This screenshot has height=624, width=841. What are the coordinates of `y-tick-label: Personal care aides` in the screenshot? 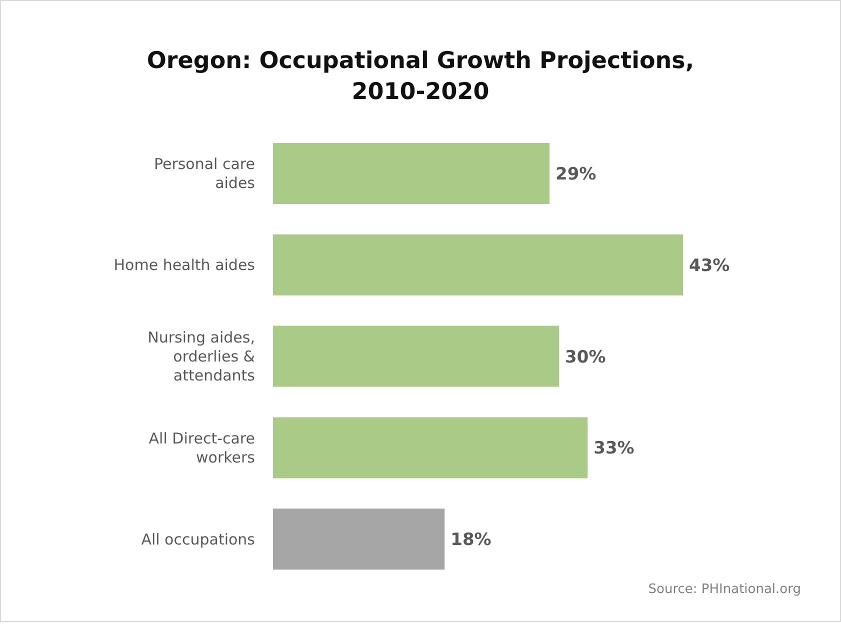 It's located at (205, 173).